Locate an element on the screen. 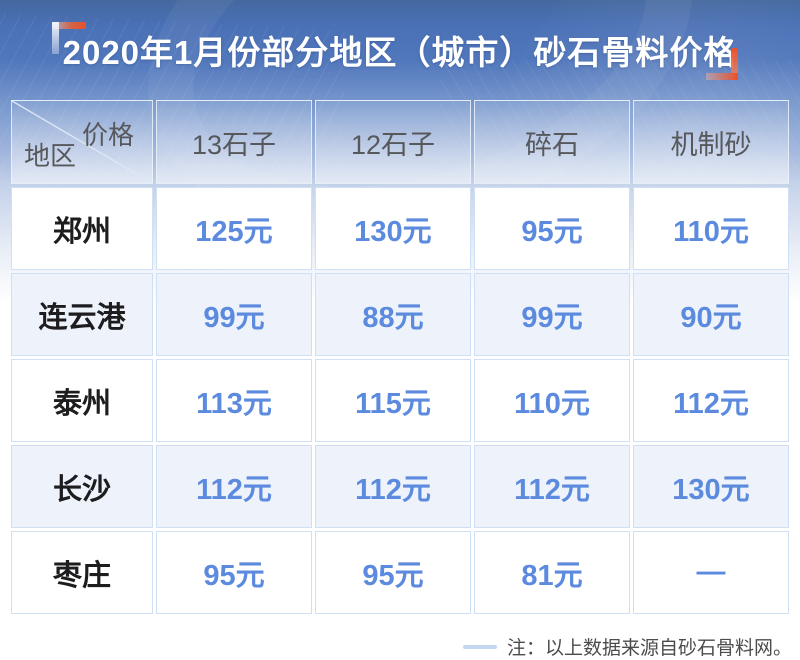 The image size is (800, 660). source-footnote: 注：以上数据来源自砂石骨料网。 is located at coordinates (627, 646).